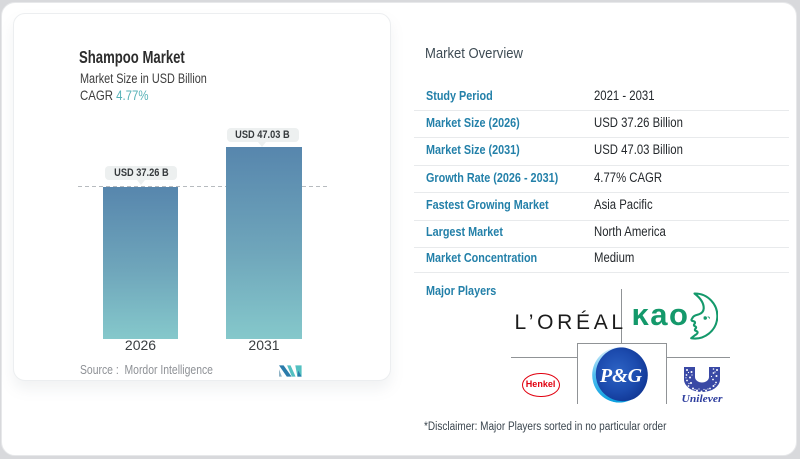 This screenshot has height=459, width=800. Describe the element at coordinates (701, 399) in the screenshot. I see `svg-text: Unilever` at that location.